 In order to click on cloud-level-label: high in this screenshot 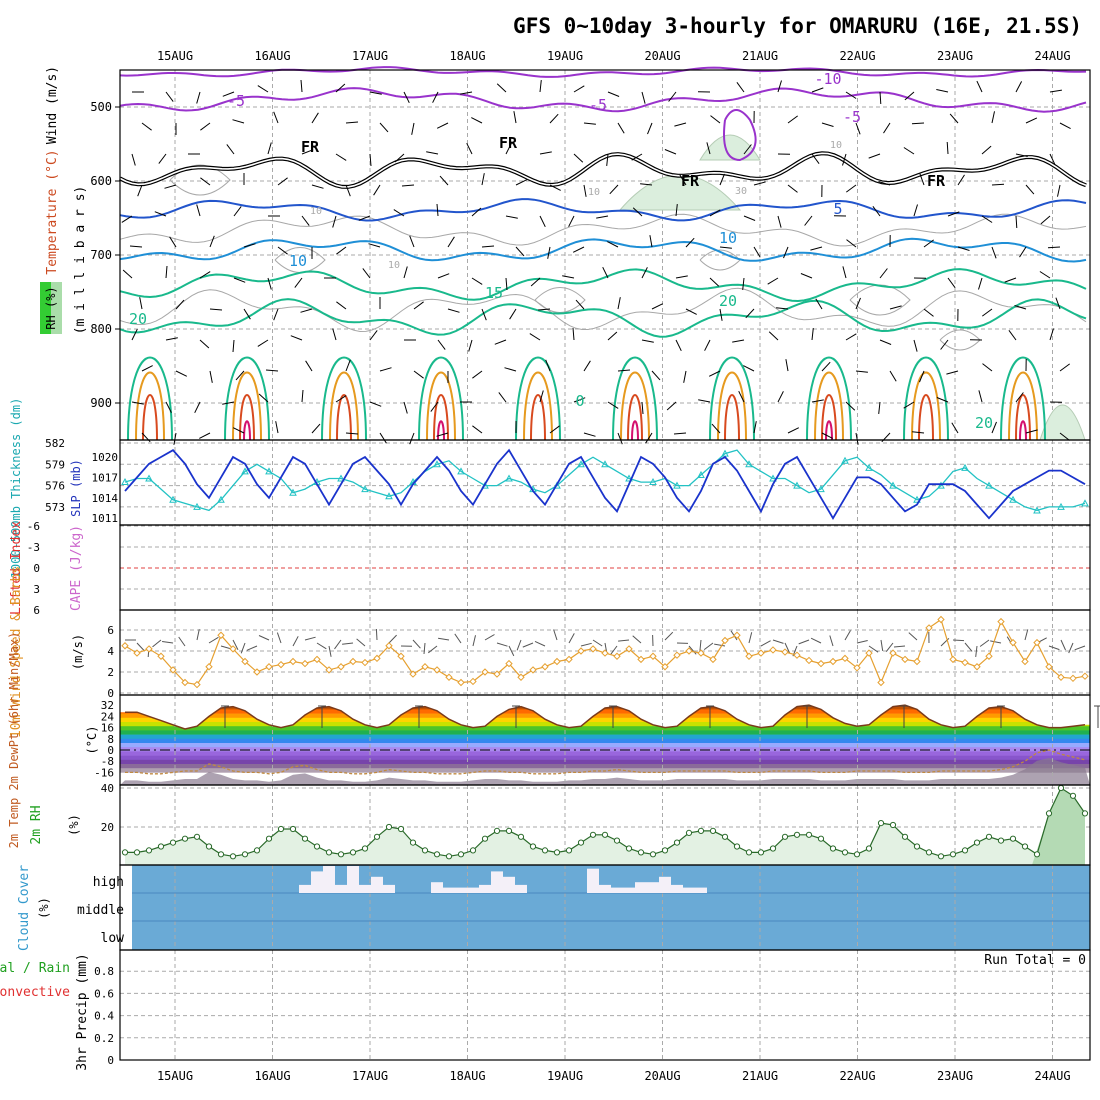, I will do `click(108, 882)`.